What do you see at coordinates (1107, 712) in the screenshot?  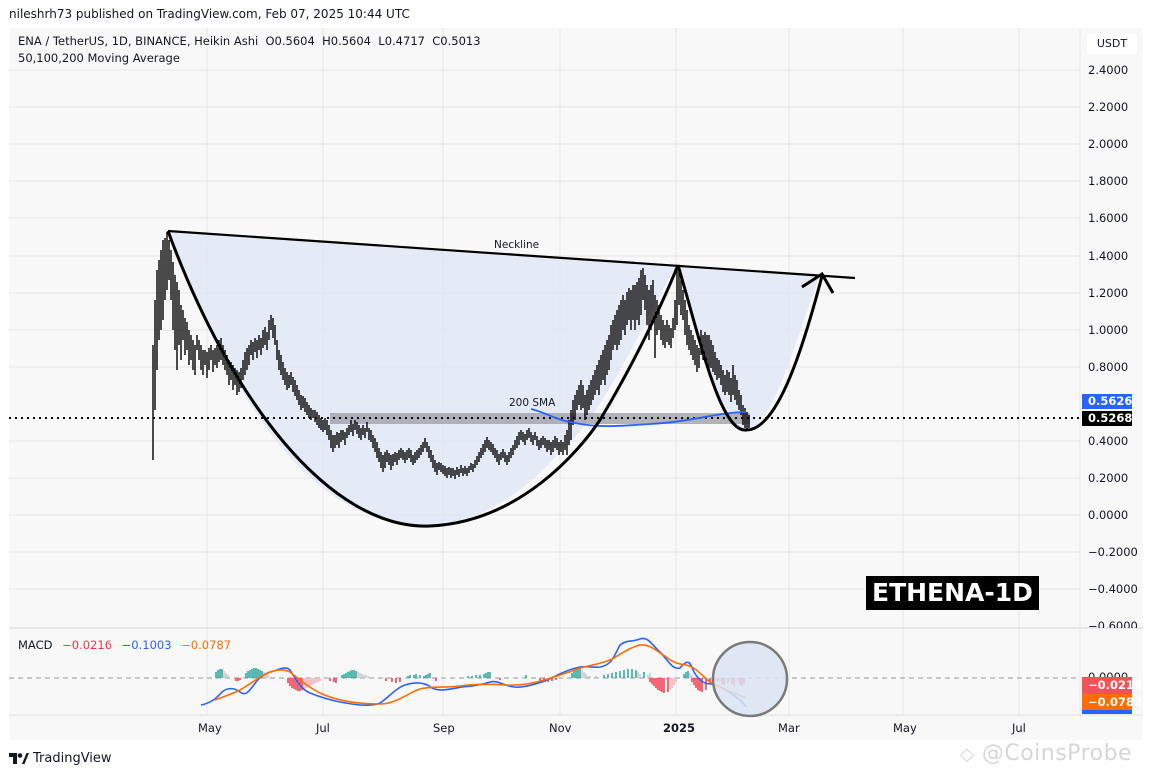 I see `macd-line-badge` at bounding box center [1107, 712].